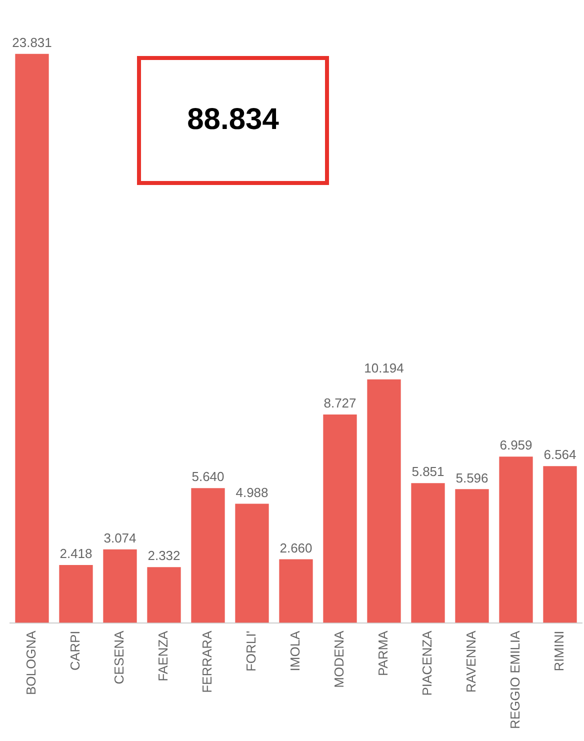  I want to click on data-label: 4.988, so click(252, 492).